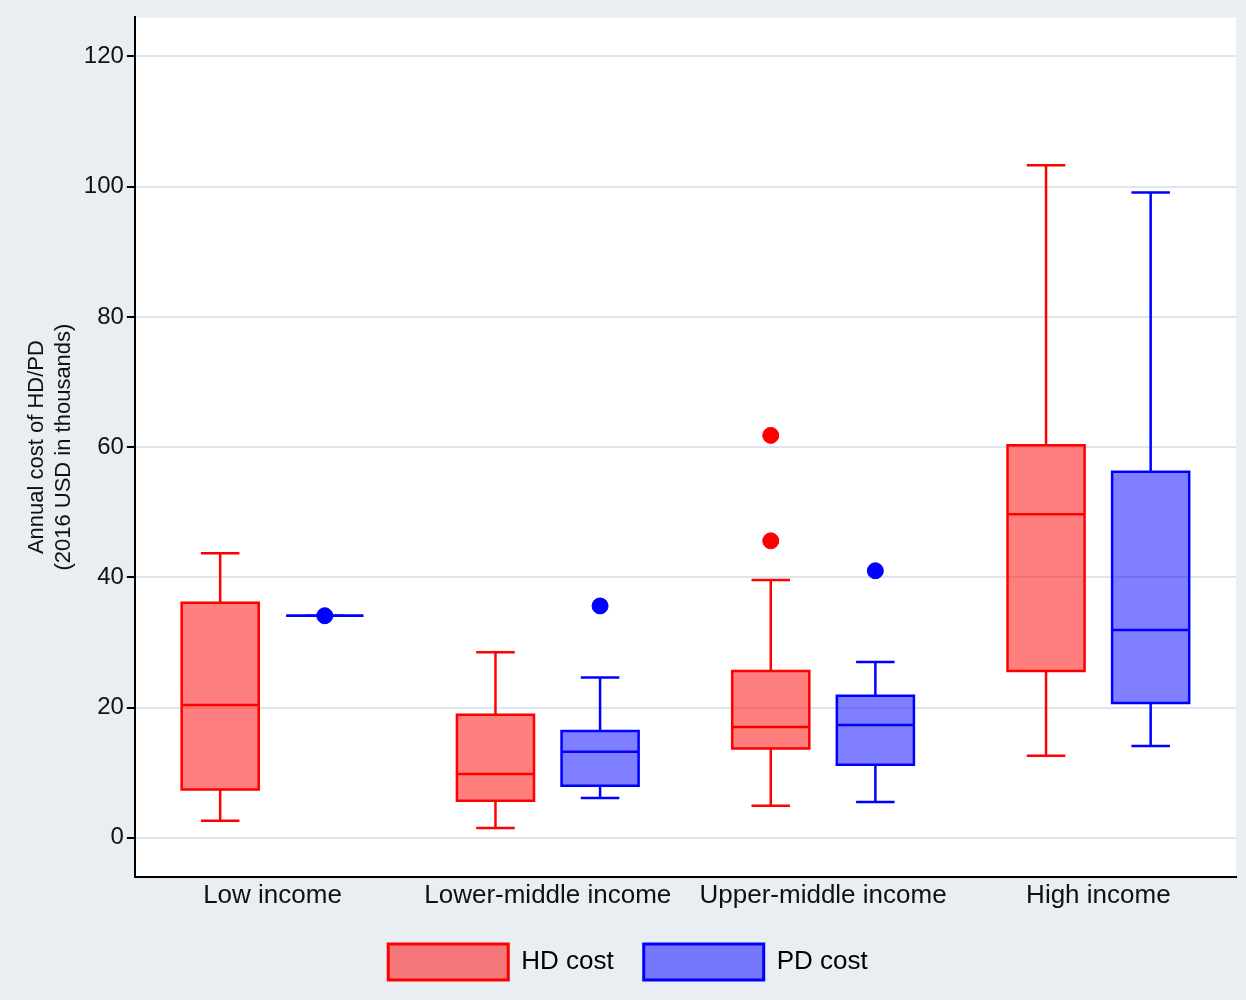 The image size is (1246, 1000). What do you see at coordinates (117, 836) in the screenshot?
I see `y-tick-label: 0` at bounding box center [117, 836].